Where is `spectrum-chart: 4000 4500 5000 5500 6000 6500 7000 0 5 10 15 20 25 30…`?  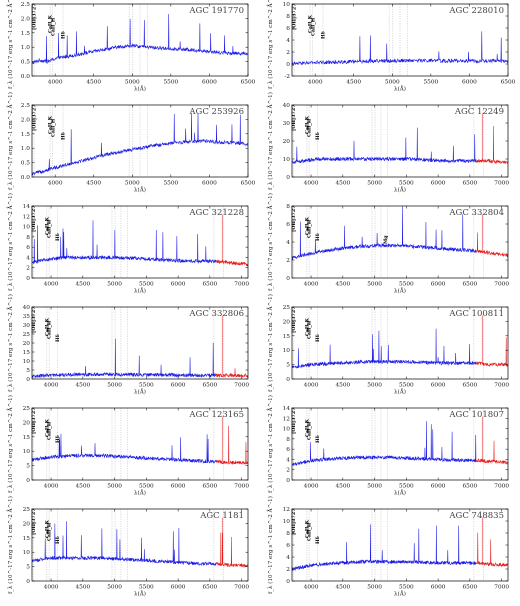
spectrum-chart: 4000 4500 5000 5500 6000 6500 7000 0 5 10 15 20 25 30… is located at coordinates (127, 345).